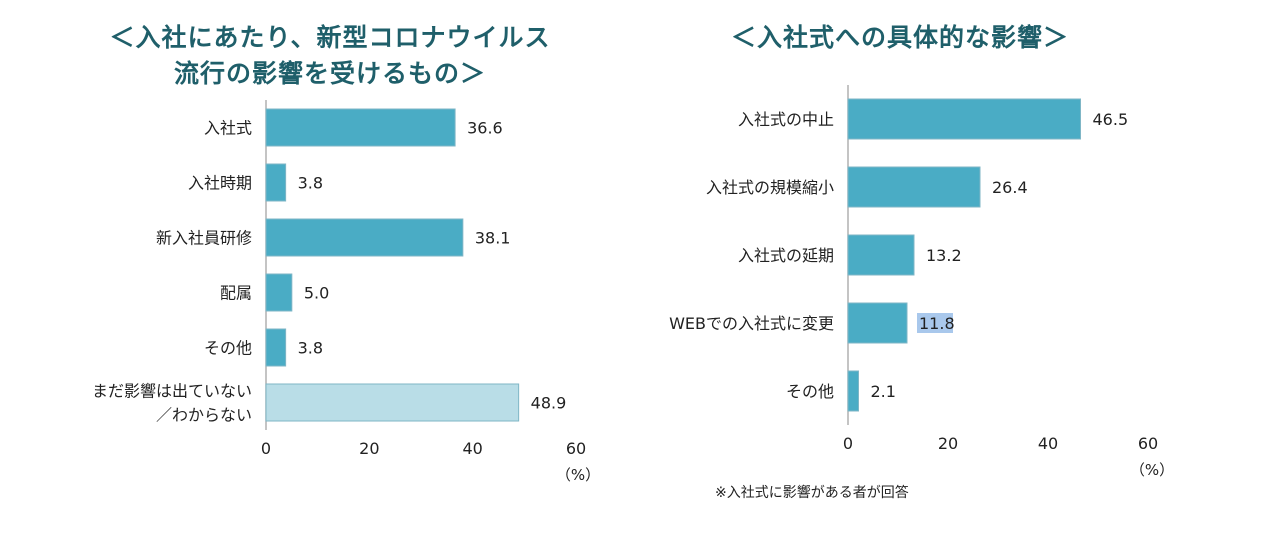 Image resolution: width=1280 pixels, height=534 pixels. I want to click on category-label: まだ影響は出ていない, so click(172, 391).